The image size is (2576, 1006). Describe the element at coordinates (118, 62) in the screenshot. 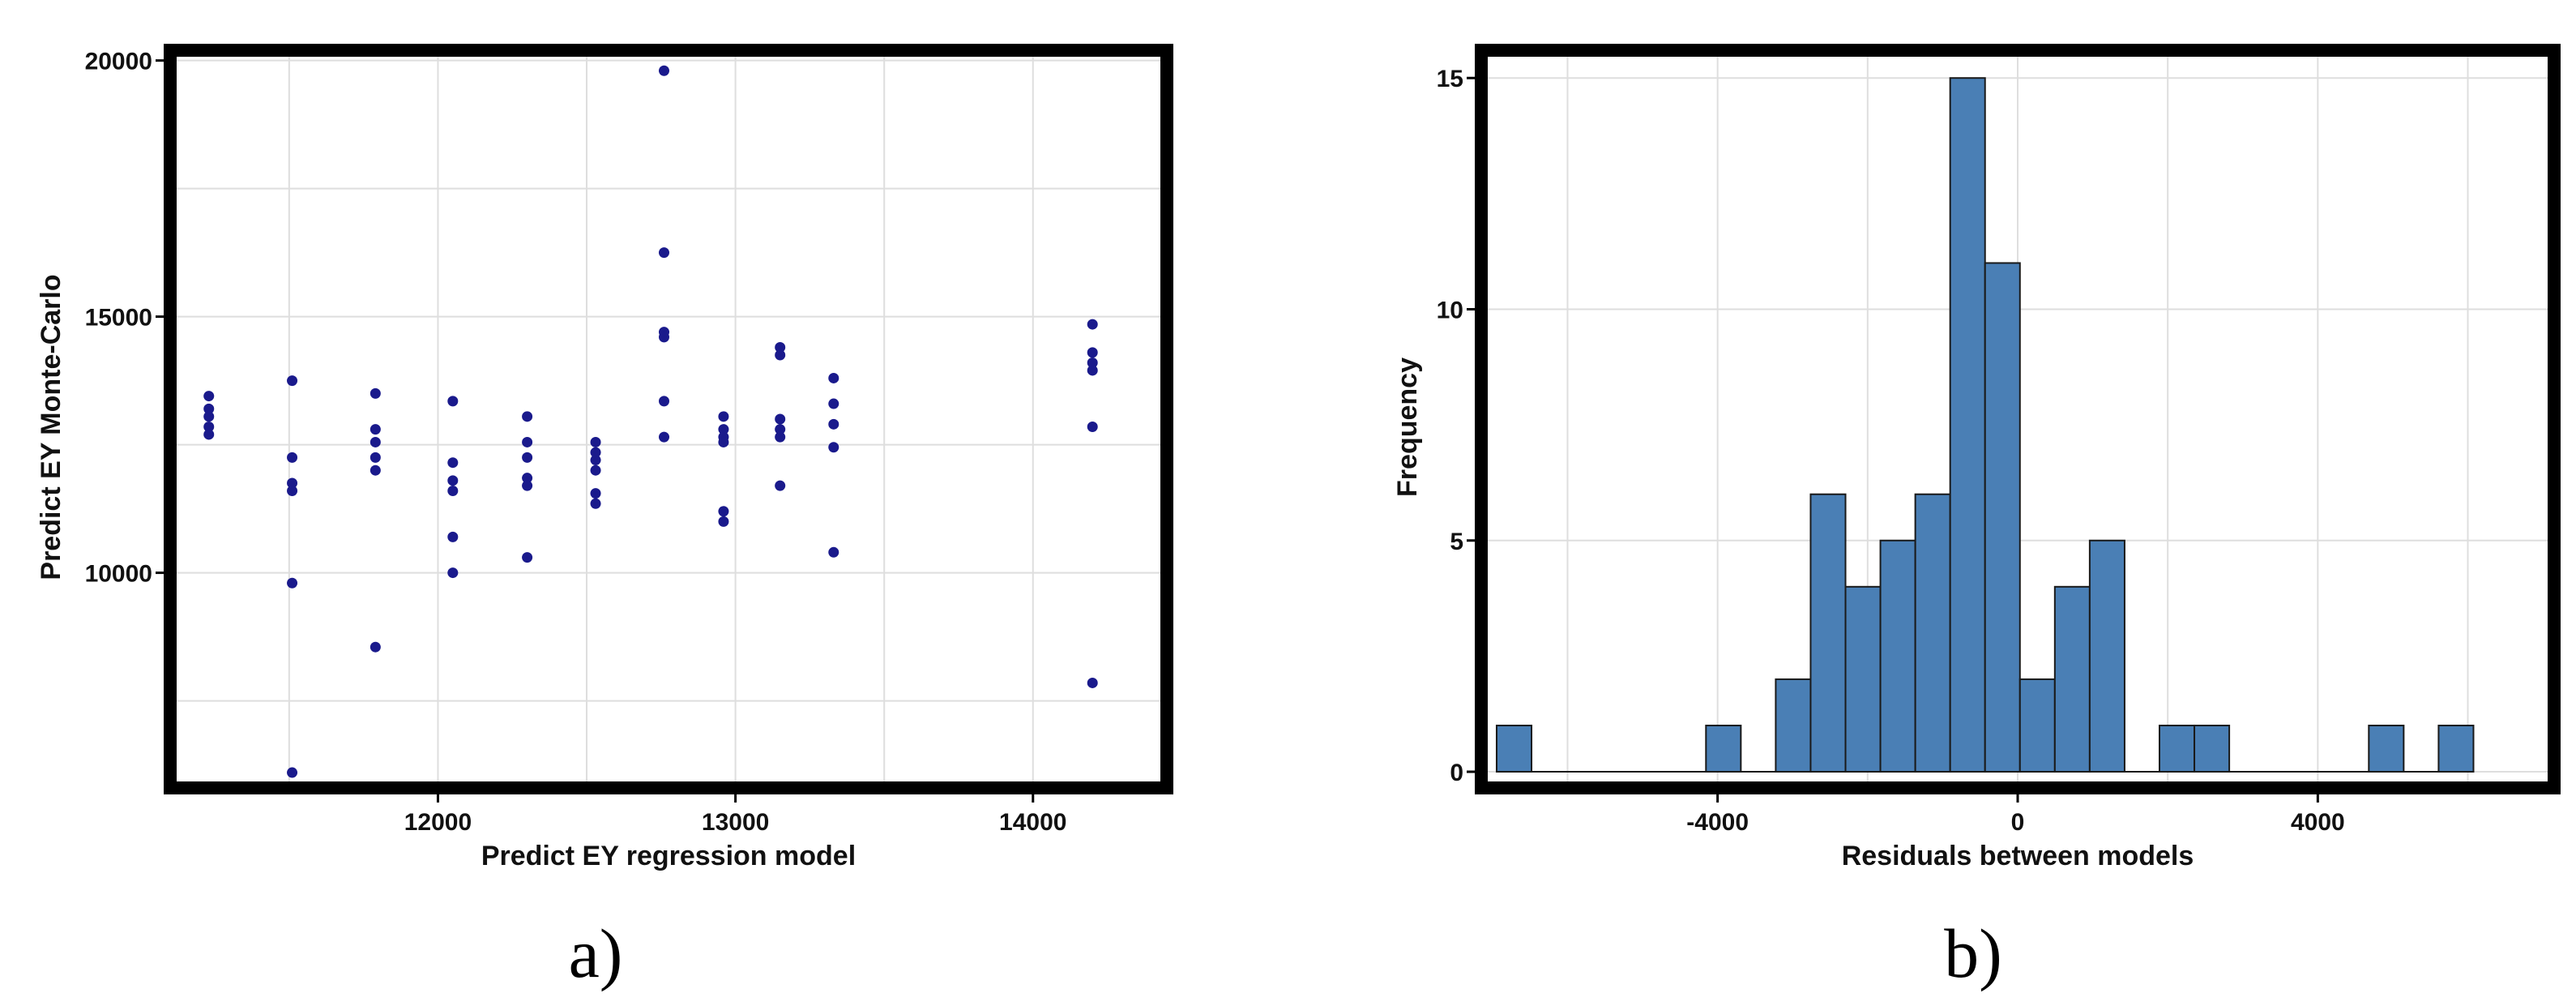

I see `scatter-y-tick-label-2: 20000` at that location.